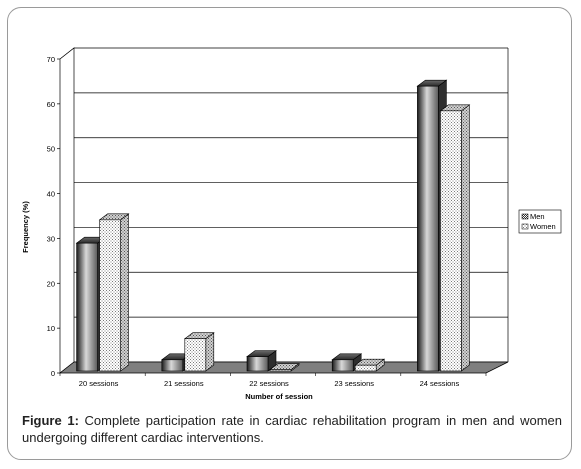 Image resolution: width=581 pixels, height=469 pixels. Describe the element at coordinates (99, 383) in the screenshot. I see `x-tick-label: 20 sessions` at that location.